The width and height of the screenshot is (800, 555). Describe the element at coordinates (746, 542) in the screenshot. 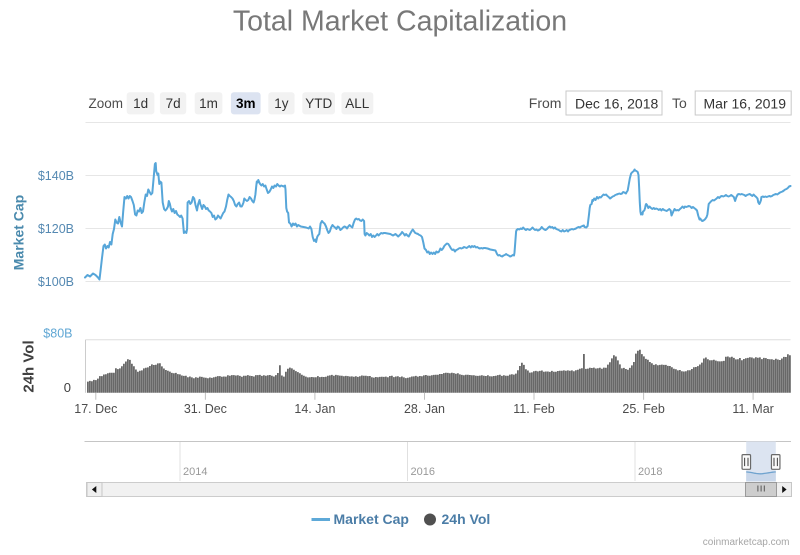

I see `svg-text: coinmarketcap.com` at that location.